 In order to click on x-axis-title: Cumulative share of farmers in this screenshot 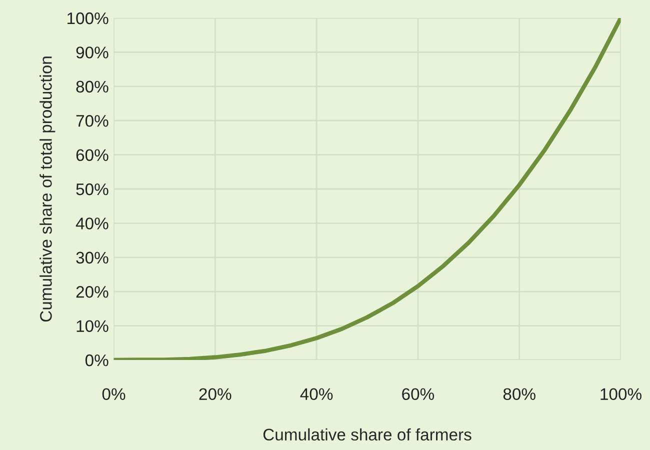, I will do `click(367, 434)`.